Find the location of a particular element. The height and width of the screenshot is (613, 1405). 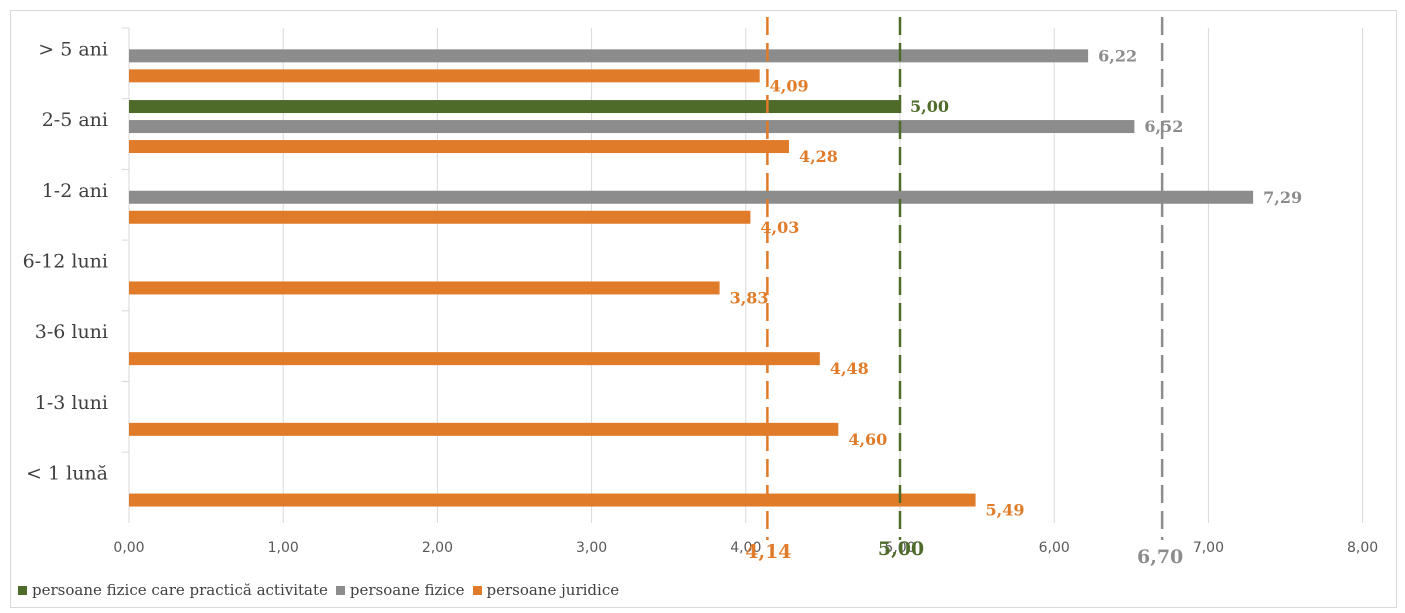

category-label: < 1 lună is located at coordinates (67, 474).